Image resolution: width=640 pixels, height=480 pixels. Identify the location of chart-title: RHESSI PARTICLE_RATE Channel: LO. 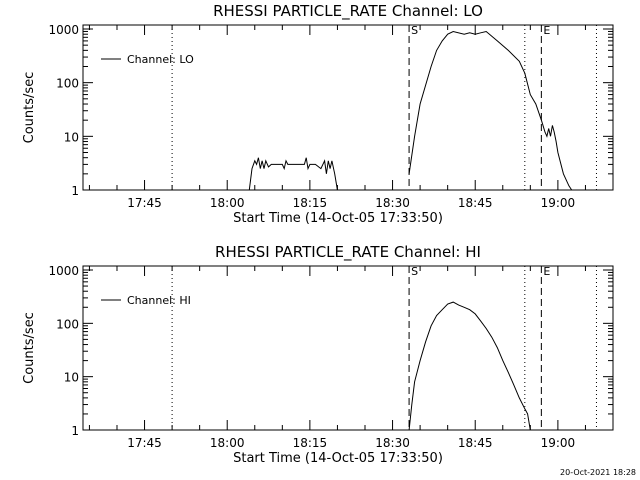
(348, 11).